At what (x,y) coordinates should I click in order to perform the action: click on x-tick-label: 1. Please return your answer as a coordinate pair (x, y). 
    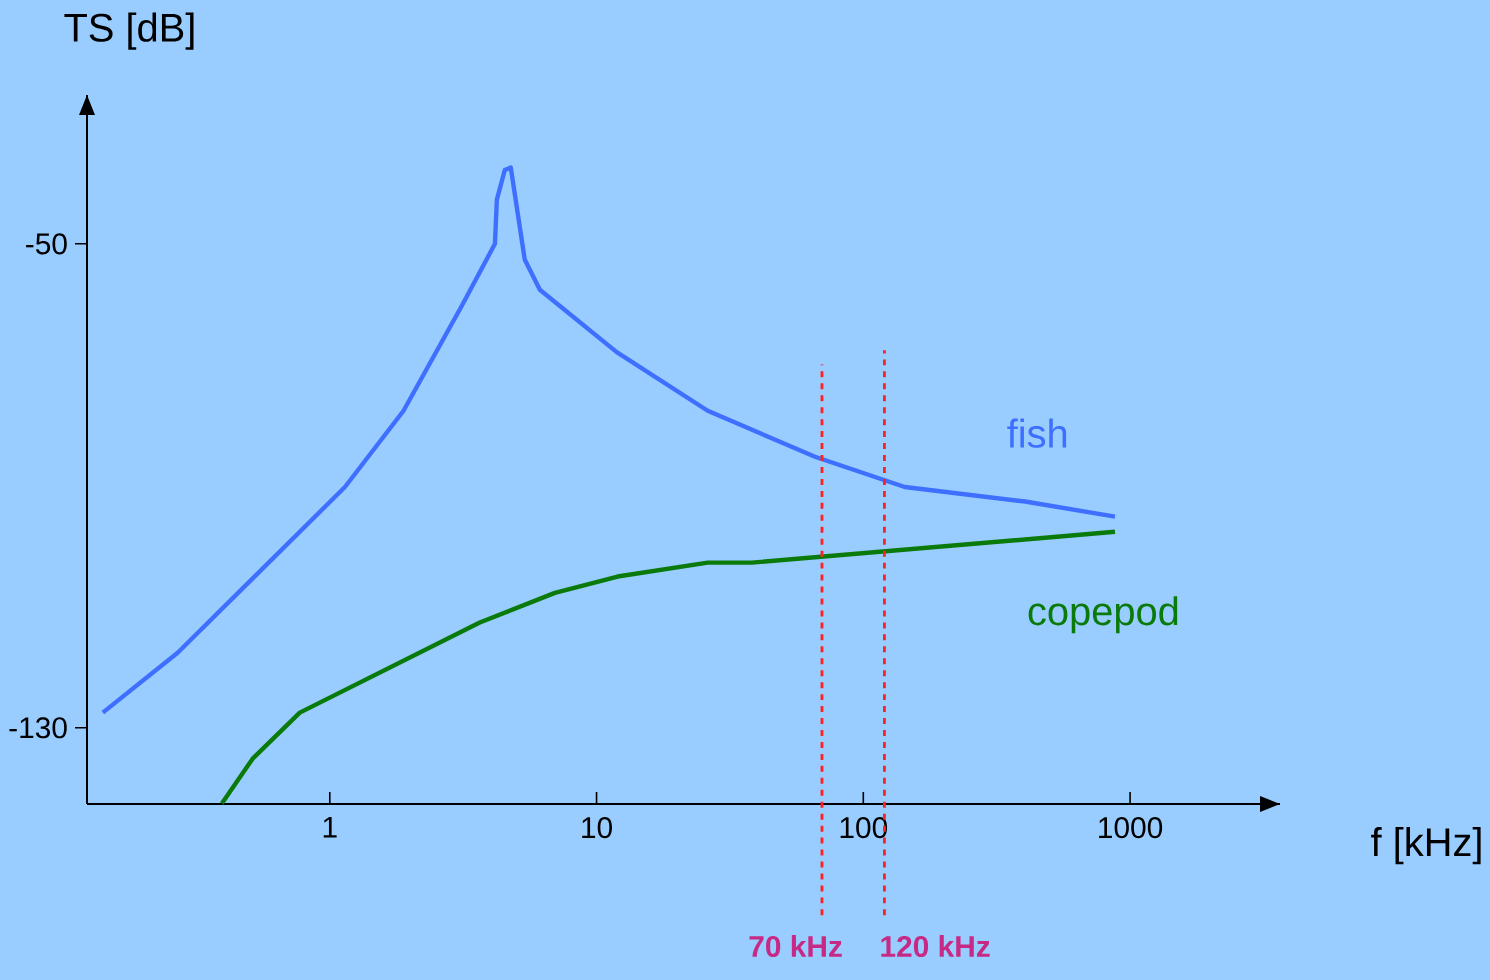
    Looking at the image, I should click on (330, 827).